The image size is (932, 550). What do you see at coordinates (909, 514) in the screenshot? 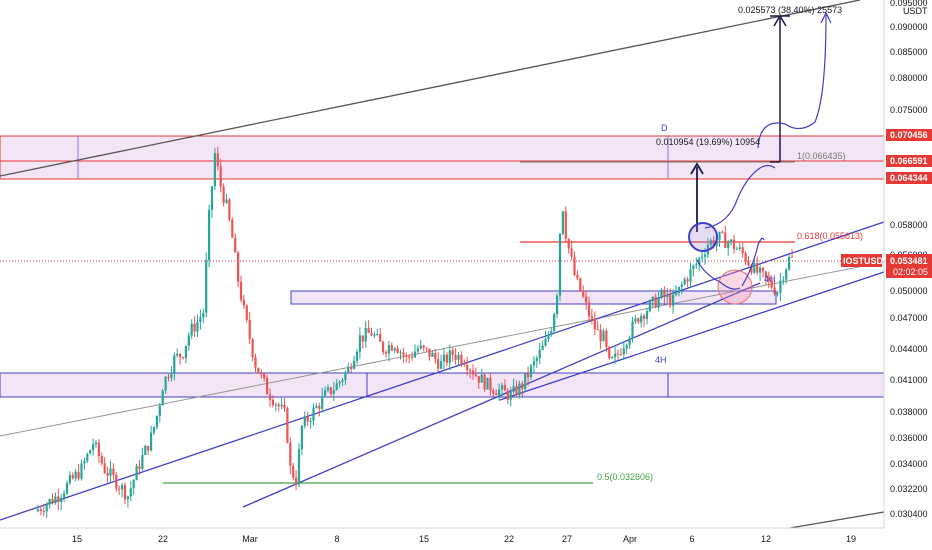
I see `price-tick-label: 0.030400` at bounding box center [909, 514].